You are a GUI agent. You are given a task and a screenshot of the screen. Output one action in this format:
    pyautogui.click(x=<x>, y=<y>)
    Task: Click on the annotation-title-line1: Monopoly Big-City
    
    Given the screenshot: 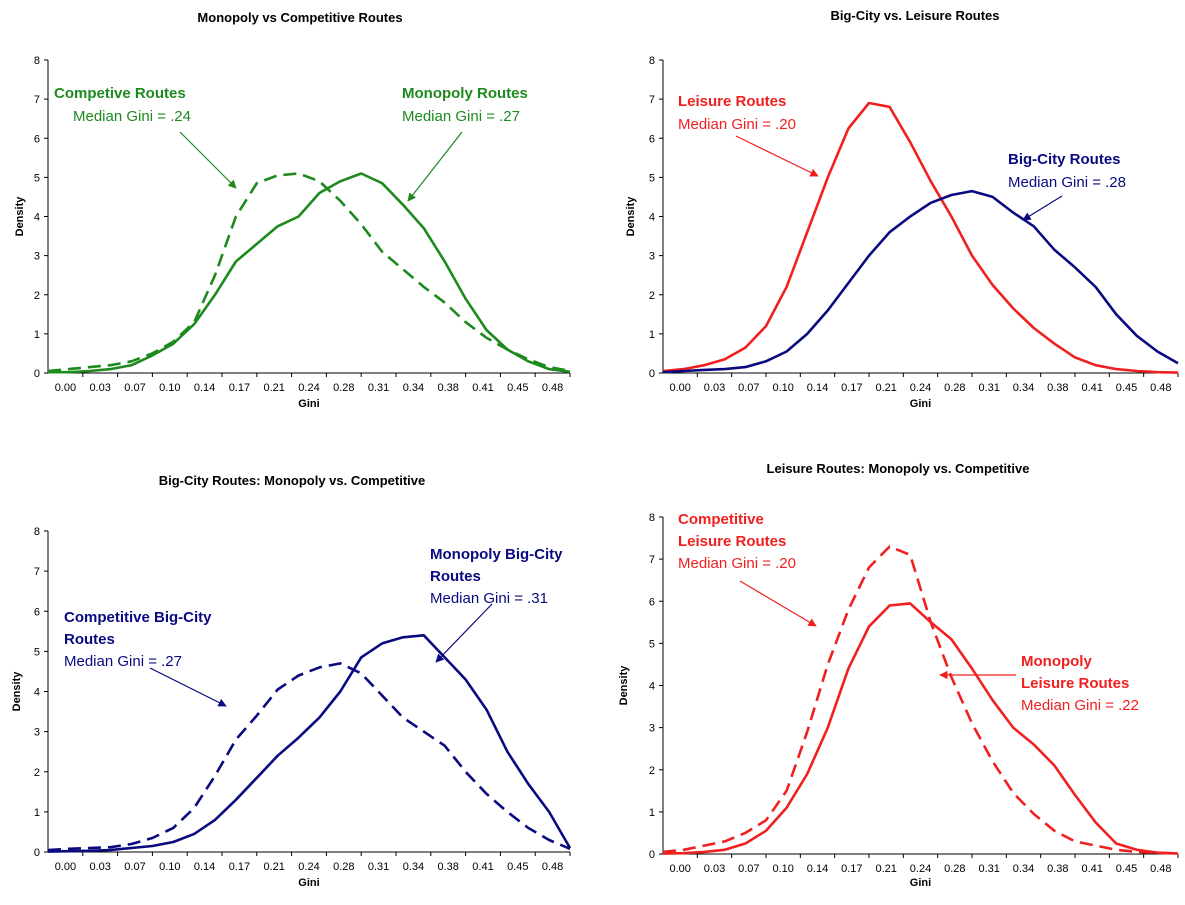 What is the action you would take?
    pyautogui.click(x=496, y=554)
    